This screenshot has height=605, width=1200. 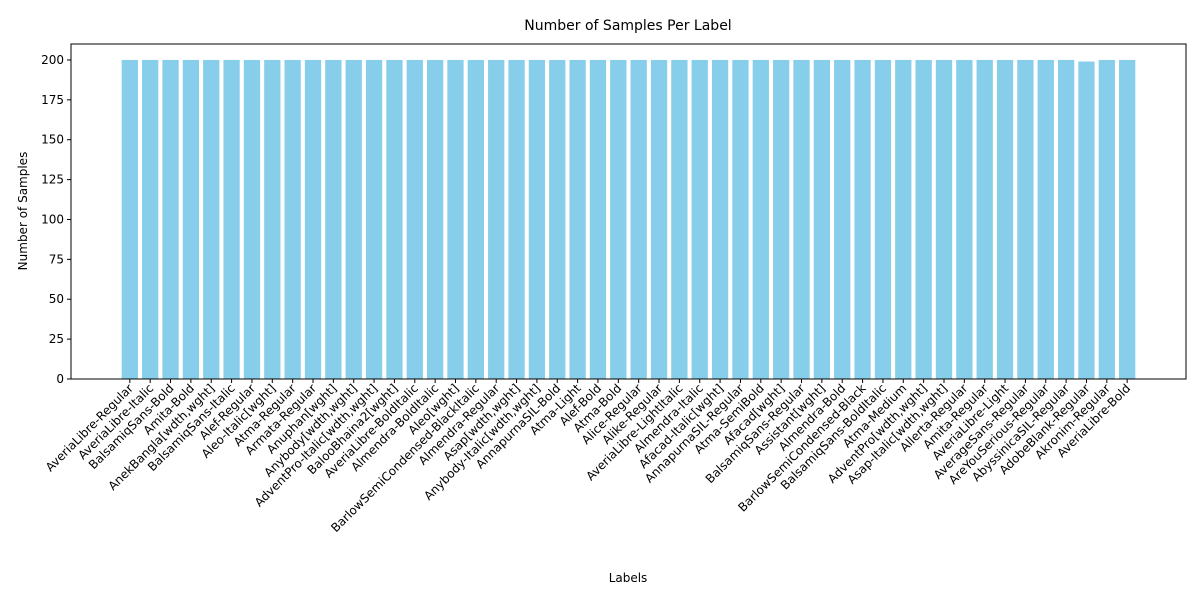 What do you see at coordinates (52, 219) in the screenshot?
I see `y-tick-label: 100` at bounding box center [52, 219].